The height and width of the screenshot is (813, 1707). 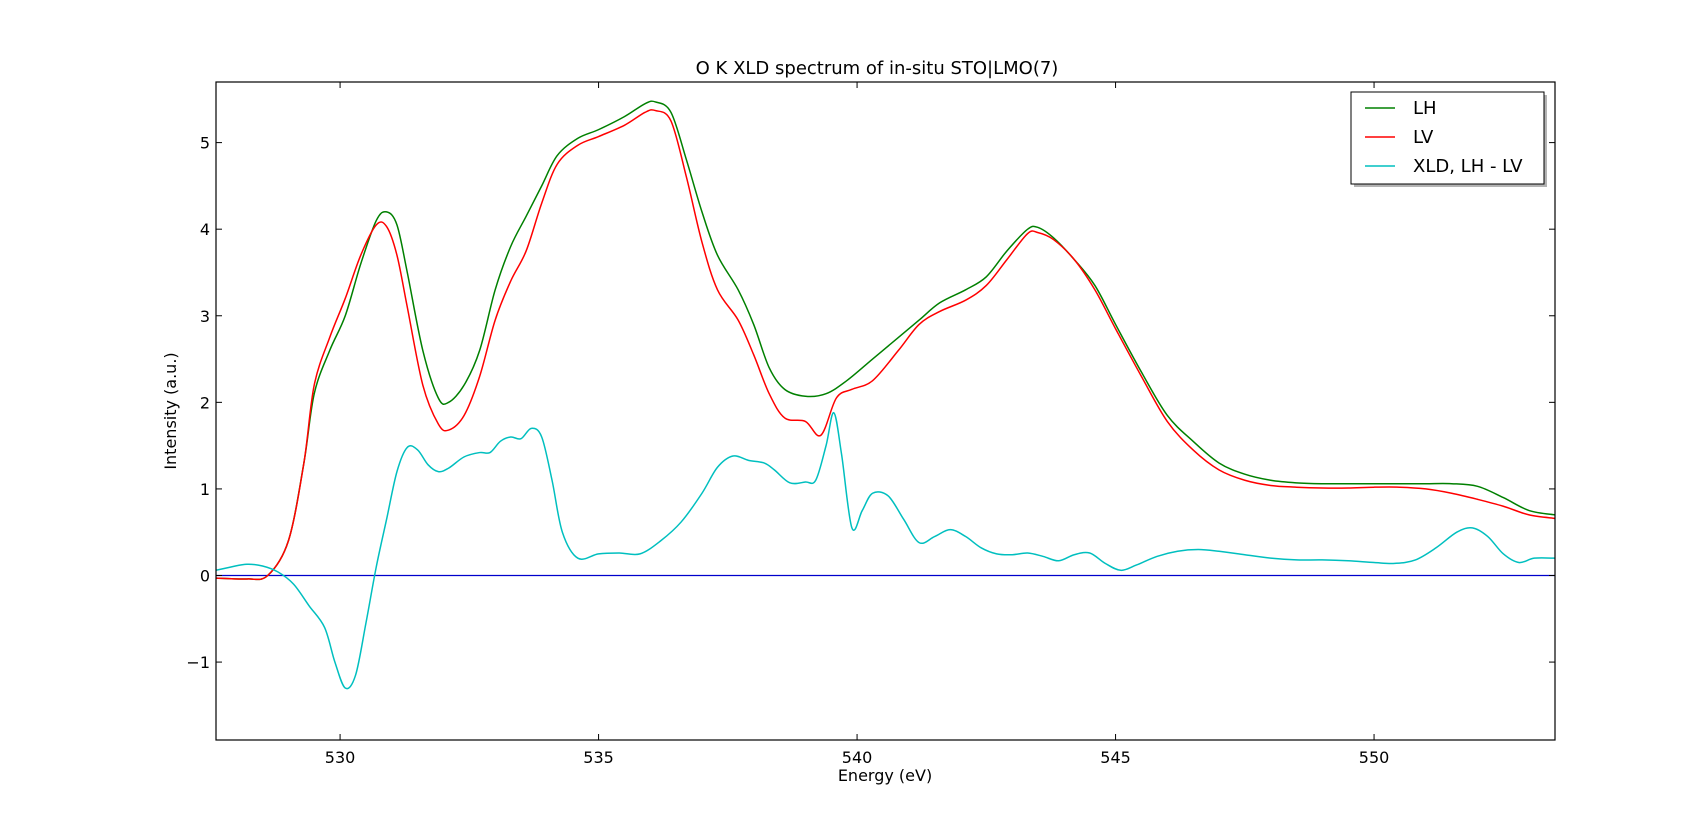 I want to click on x-axis-title: Energy (eV), so click(x=885, y=775).